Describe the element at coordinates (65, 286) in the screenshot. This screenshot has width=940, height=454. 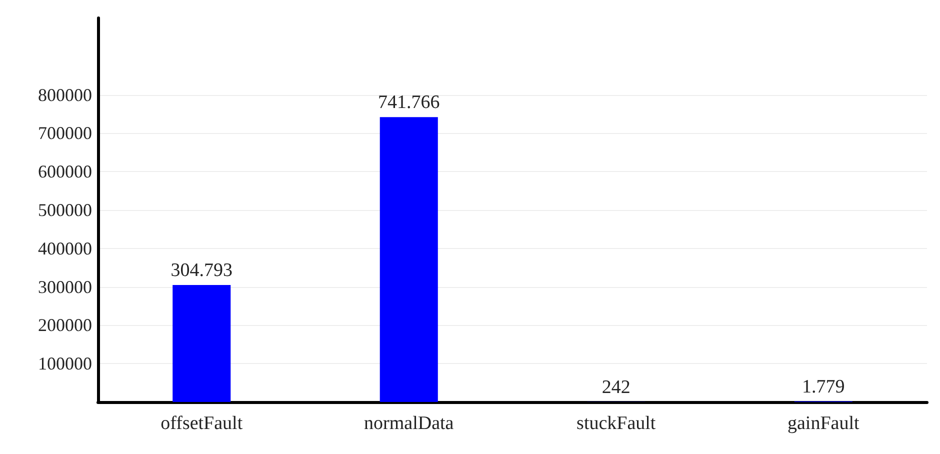
I see `y-tick-label: 300000` at that location.